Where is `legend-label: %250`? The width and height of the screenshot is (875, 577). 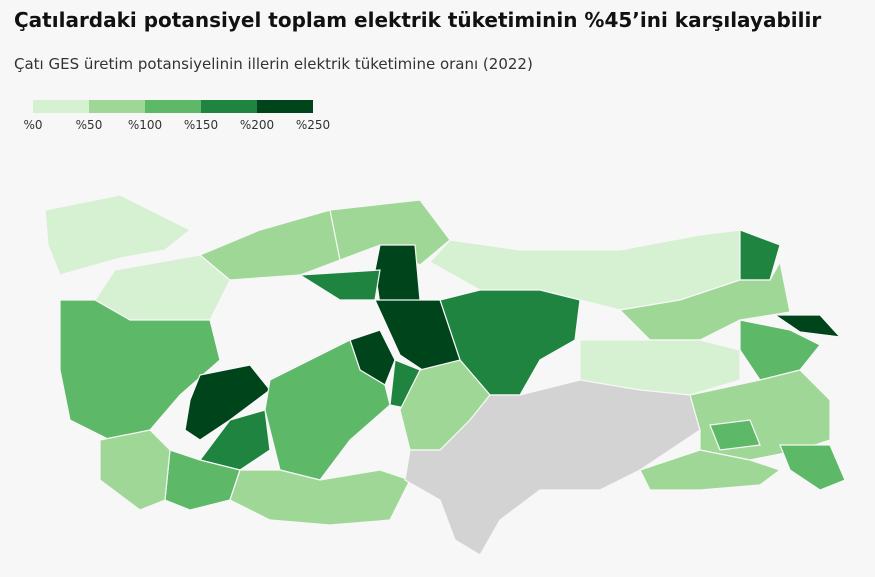
legend-label: %250 is located at coordinates (313, 125).